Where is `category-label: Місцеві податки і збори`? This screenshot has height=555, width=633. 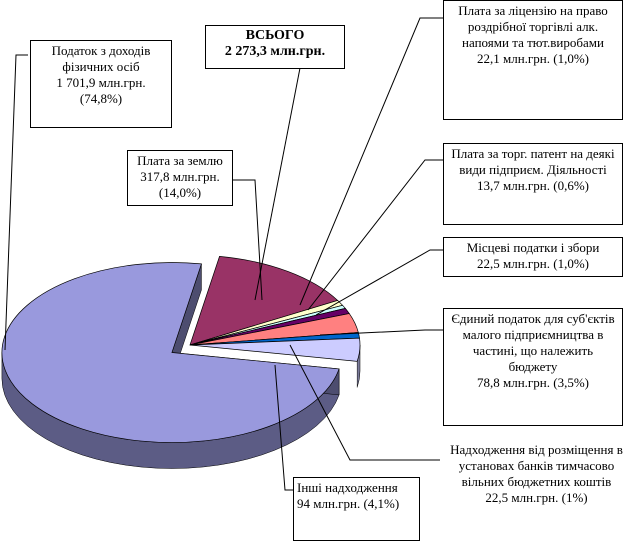 category-label: Місцеві податки і збори is located at coordinates (533, 247).